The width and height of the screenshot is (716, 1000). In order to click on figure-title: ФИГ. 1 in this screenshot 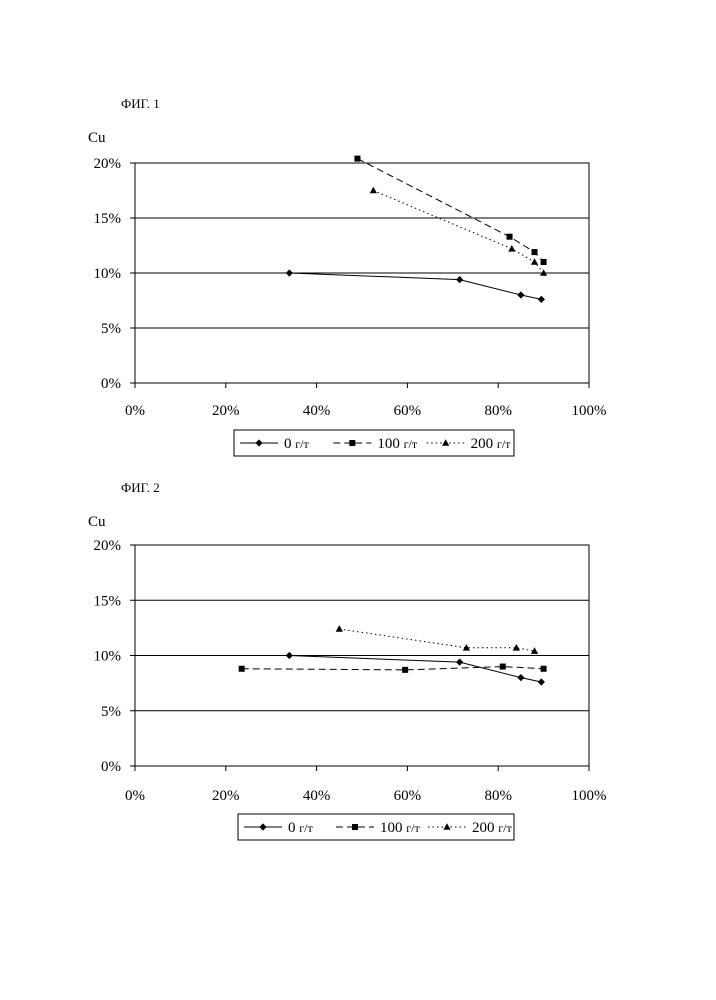, I will do `click(140, 103)`.